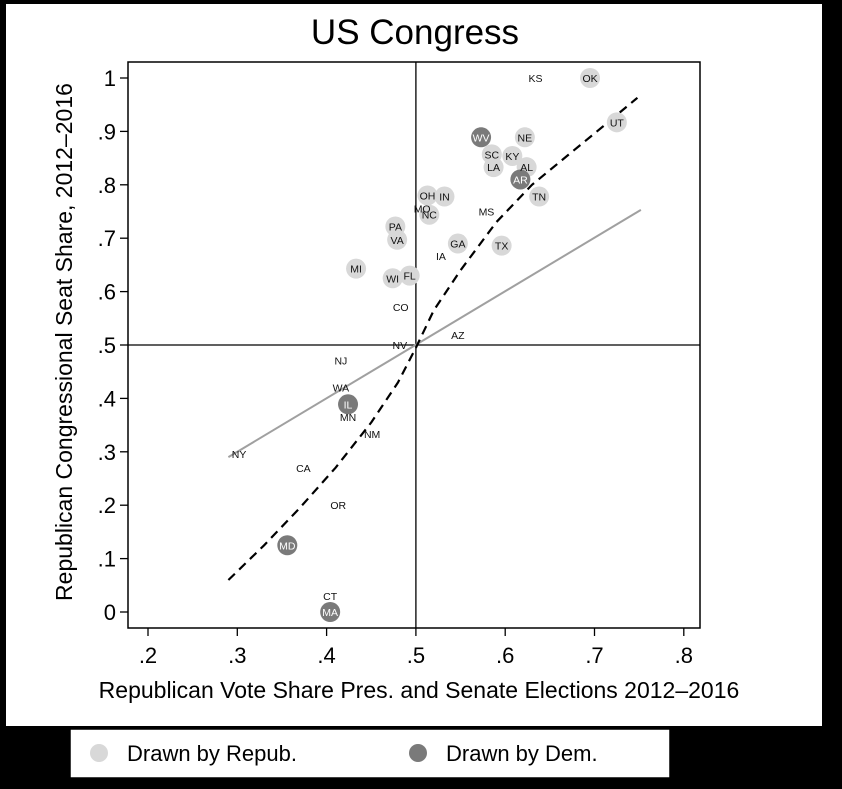 The height and width of the screenshot is (789, 842). Describe the element at coordinates (107, 131) in the screenshot. I see `y-tick-label: .9` at that location.